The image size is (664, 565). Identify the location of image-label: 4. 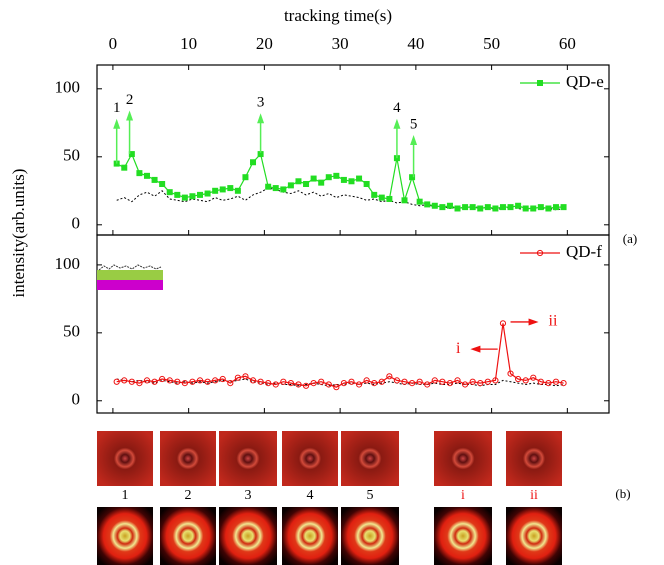
(310, 495).